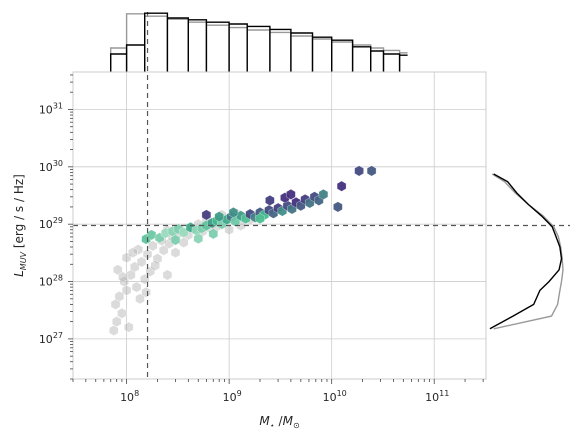  I want to click on marginal-right-foreground, so click(526, 251).